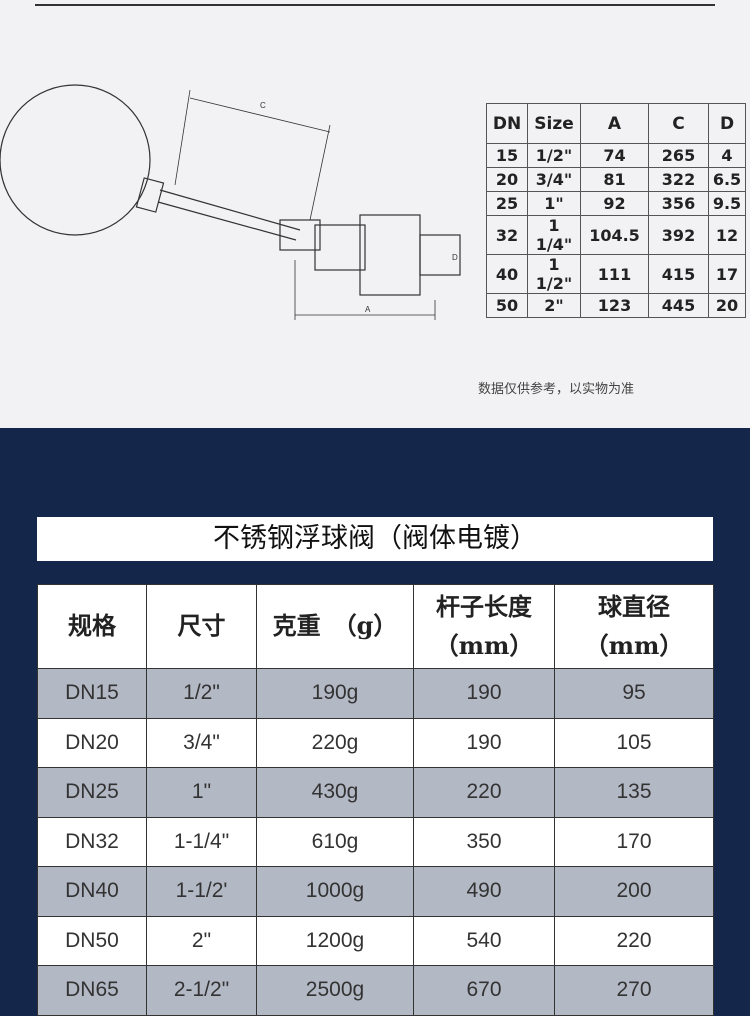 This screenshot has width=750, height=1016. Describe the element at coordinates (678, 203) in the screenshot. I see `table-cell: 356` at that location.